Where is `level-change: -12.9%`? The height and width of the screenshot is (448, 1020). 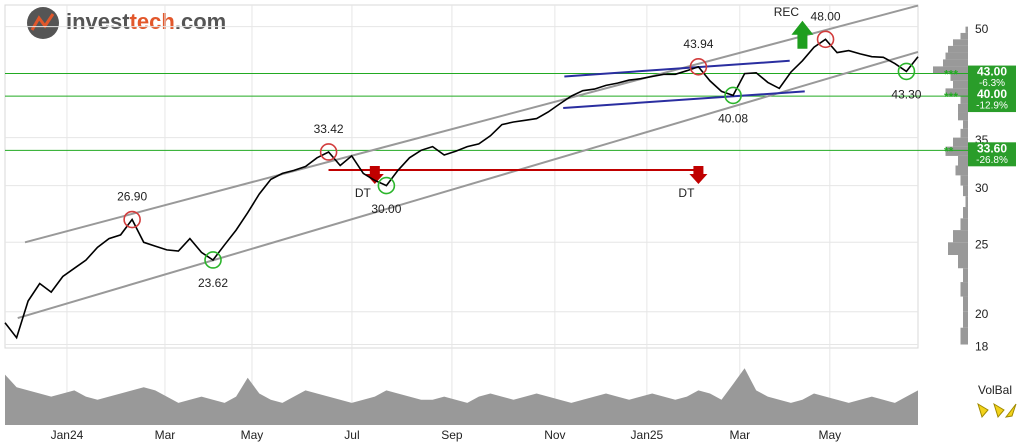
level-change: -12.9% is located at coordinates (992, 106).